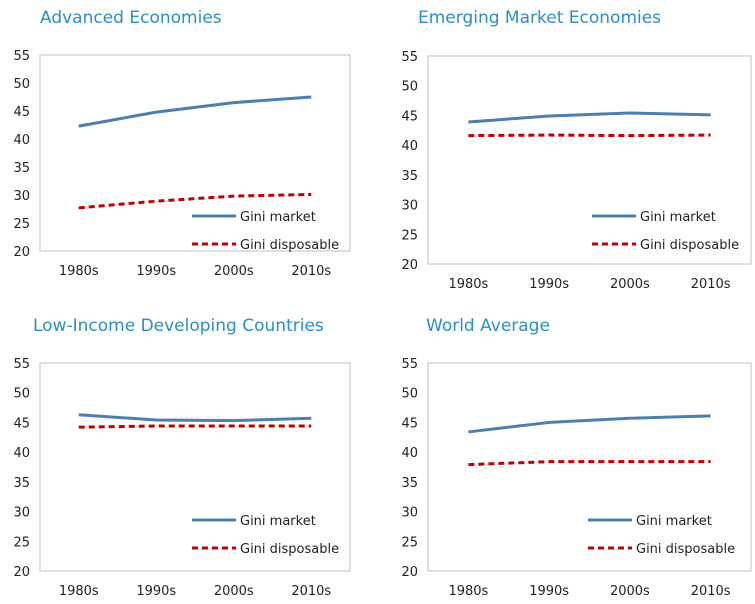 This screenshot has height=604, width=755. I want to click on chart-title: Low-Income Developing Countries, so click(178, 326).